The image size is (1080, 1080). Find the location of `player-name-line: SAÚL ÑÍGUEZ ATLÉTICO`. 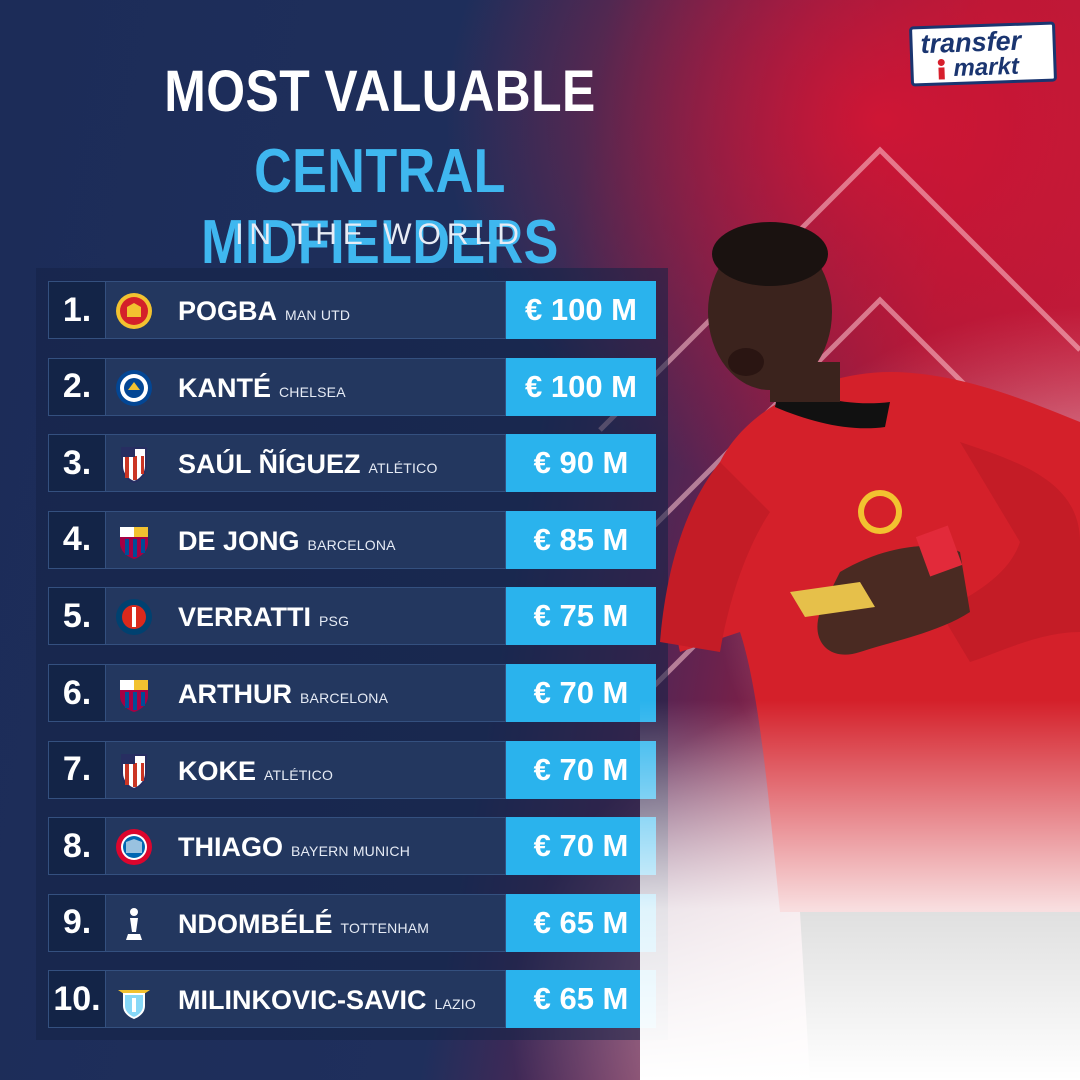

player-name-line: SAÚL ÑÍGUEZ ATLÉTICO is located at coordinates (308, 464).